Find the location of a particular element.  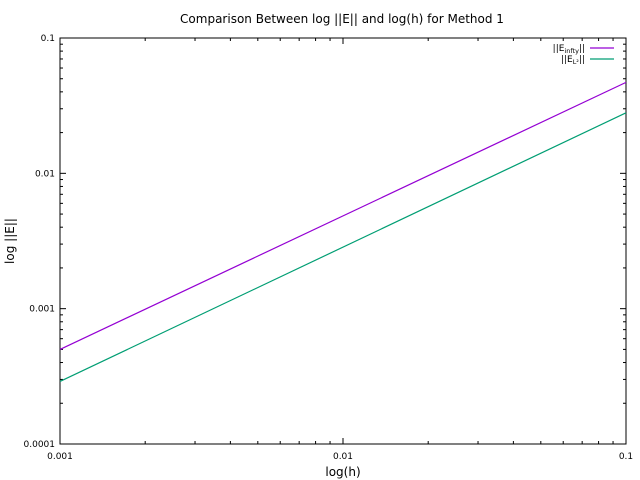

y-tick-label: 0.1 is located at coordinates (48, 39).